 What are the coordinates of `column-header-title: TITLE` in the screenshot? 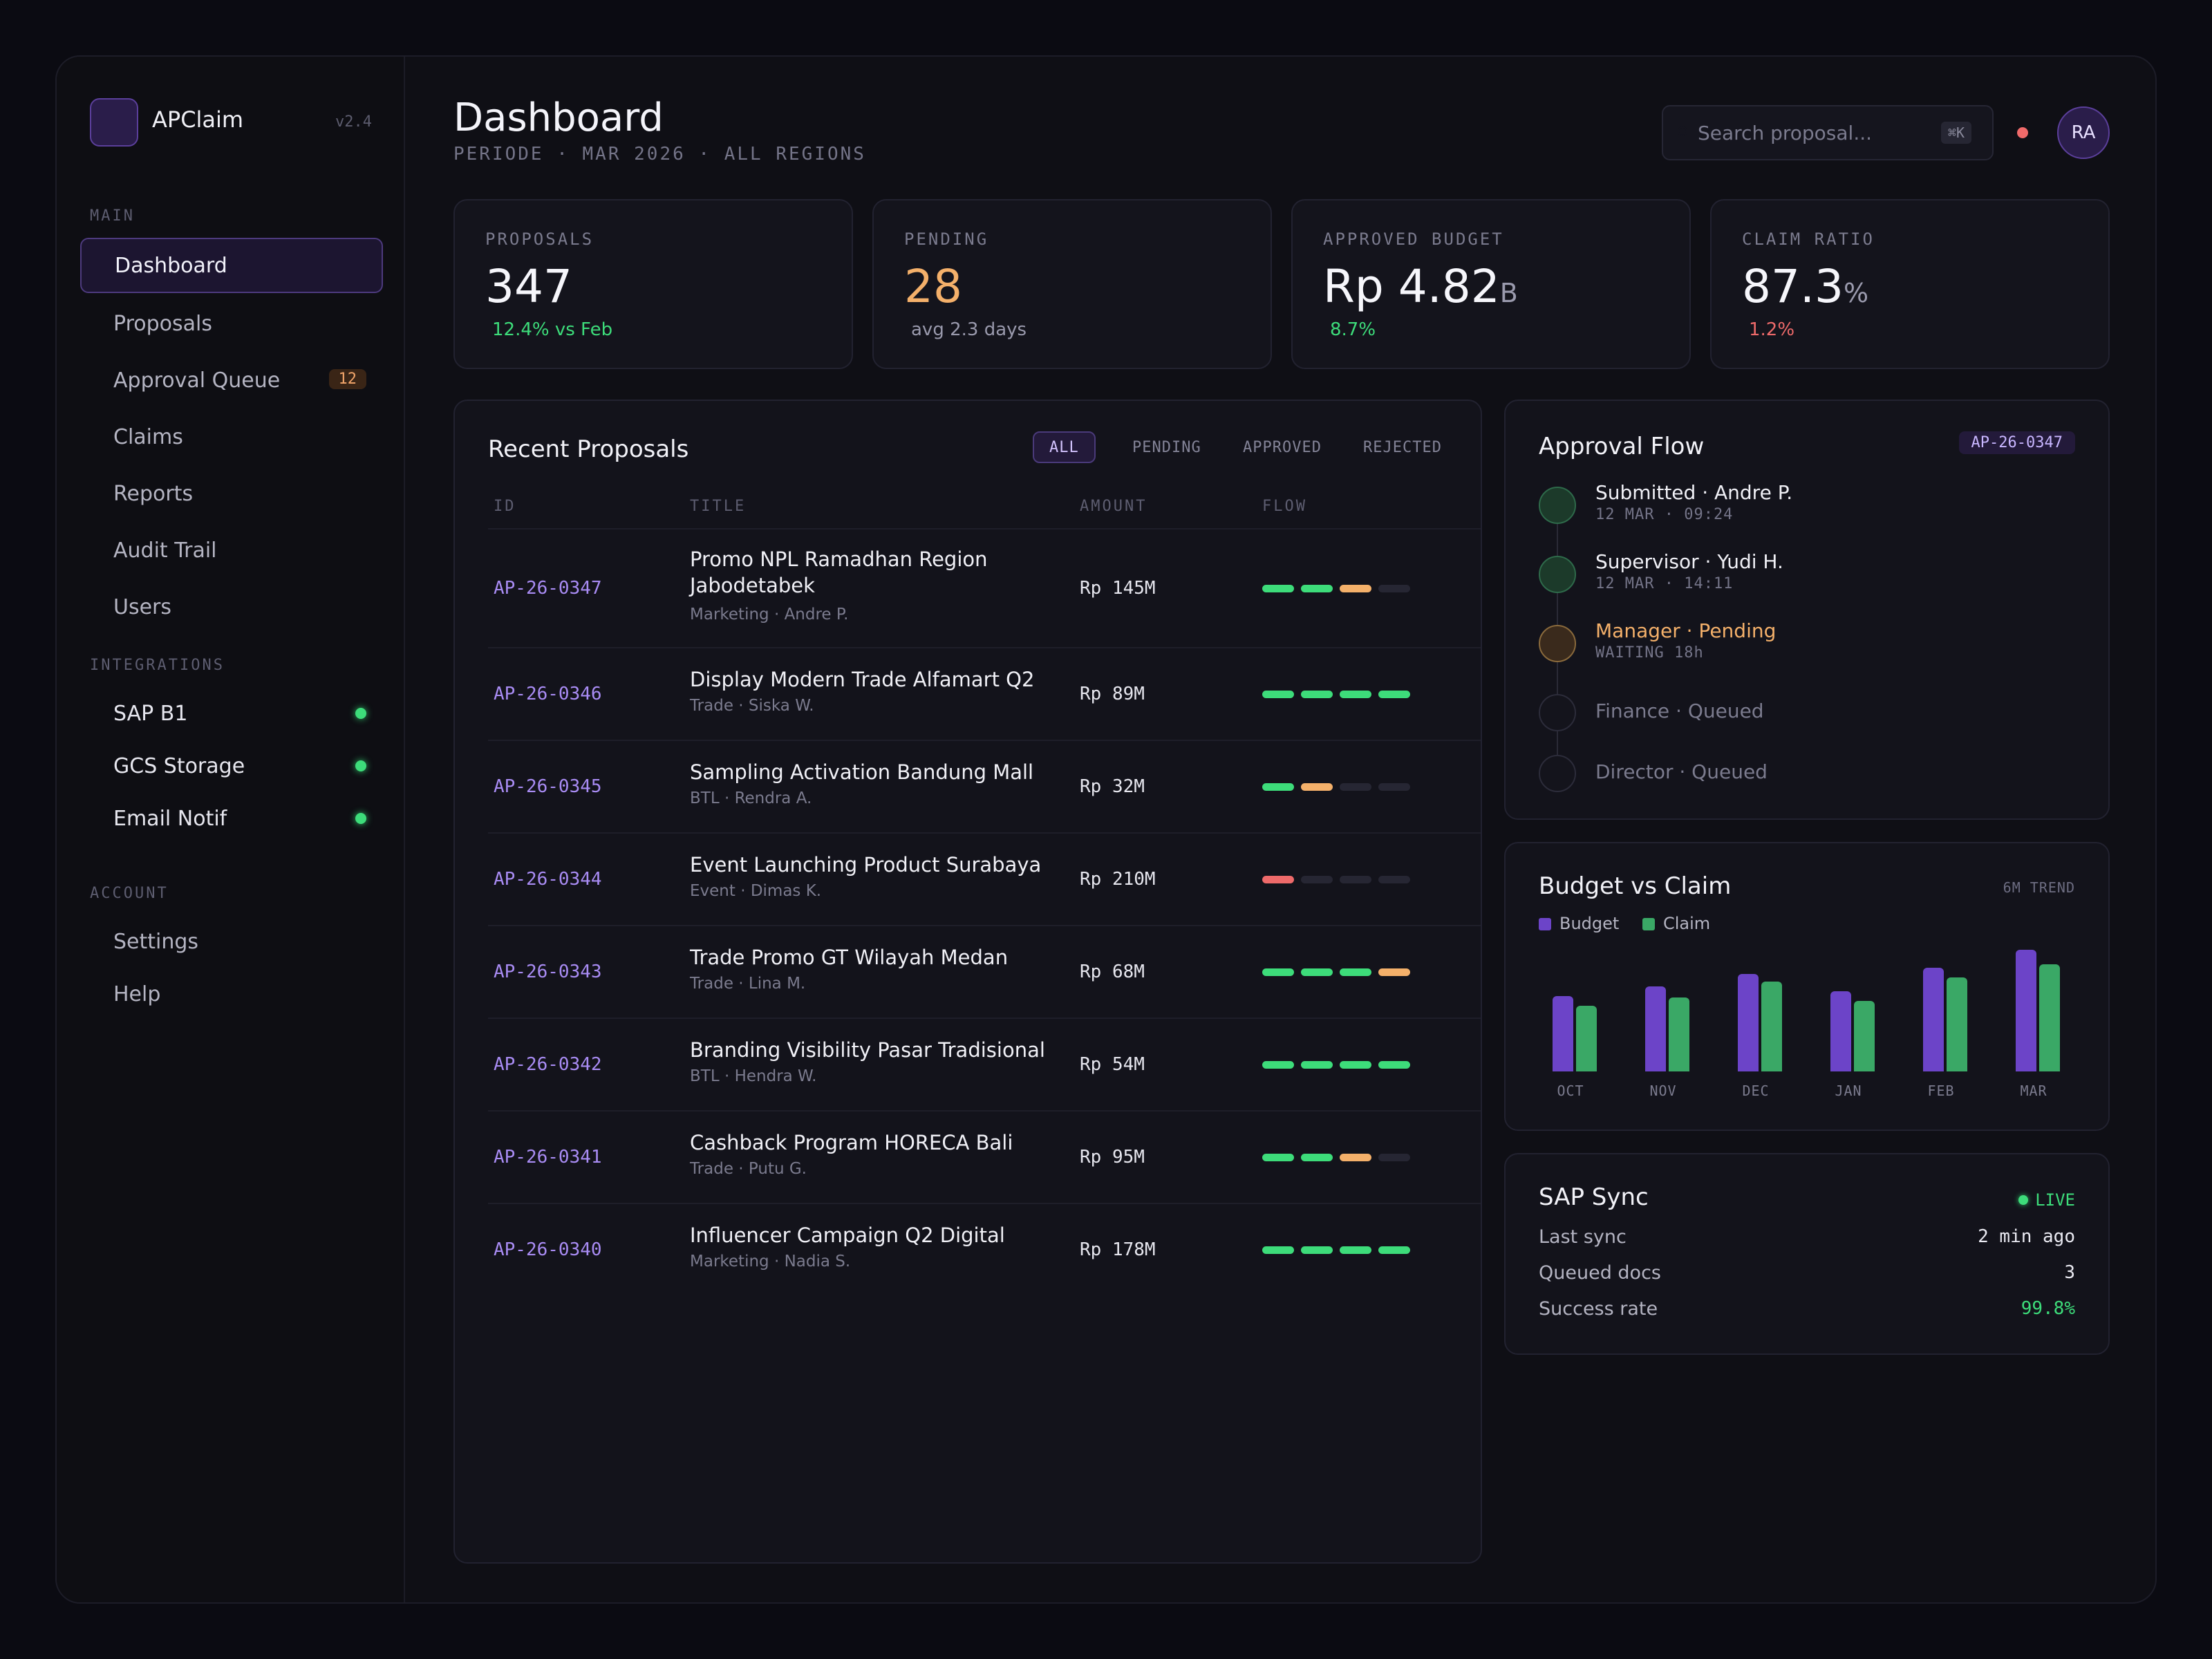 It's located at (718, 507).